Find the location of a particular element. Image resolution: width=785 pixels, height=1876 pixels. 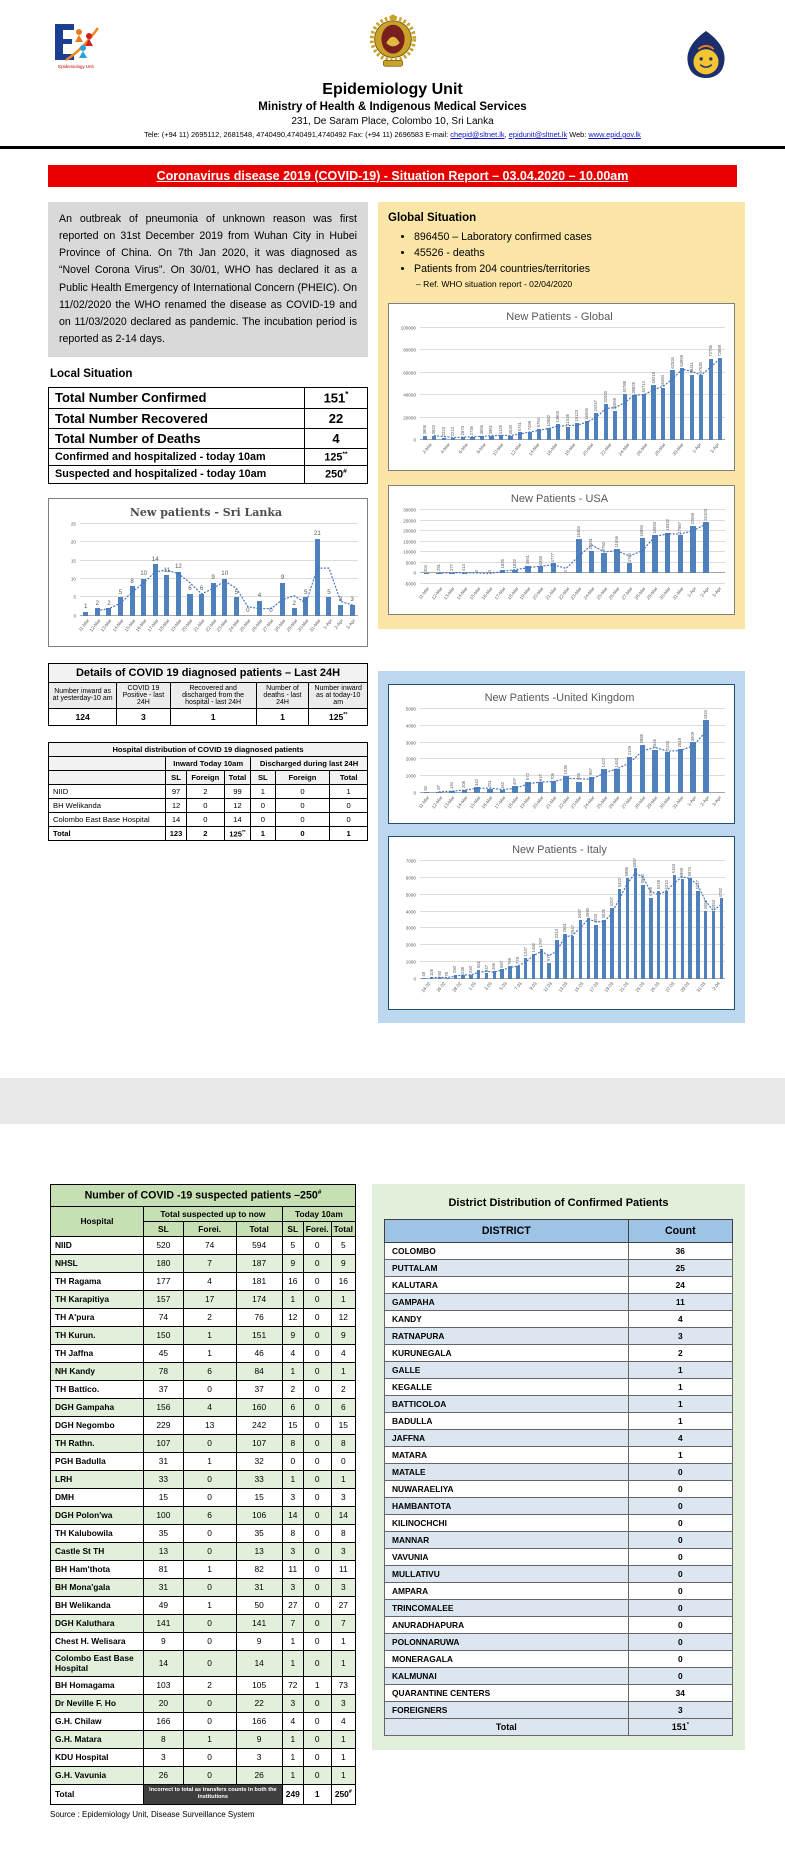

email-link-2: epidunit@sltnet.lk is located at coordinates (538, 134).